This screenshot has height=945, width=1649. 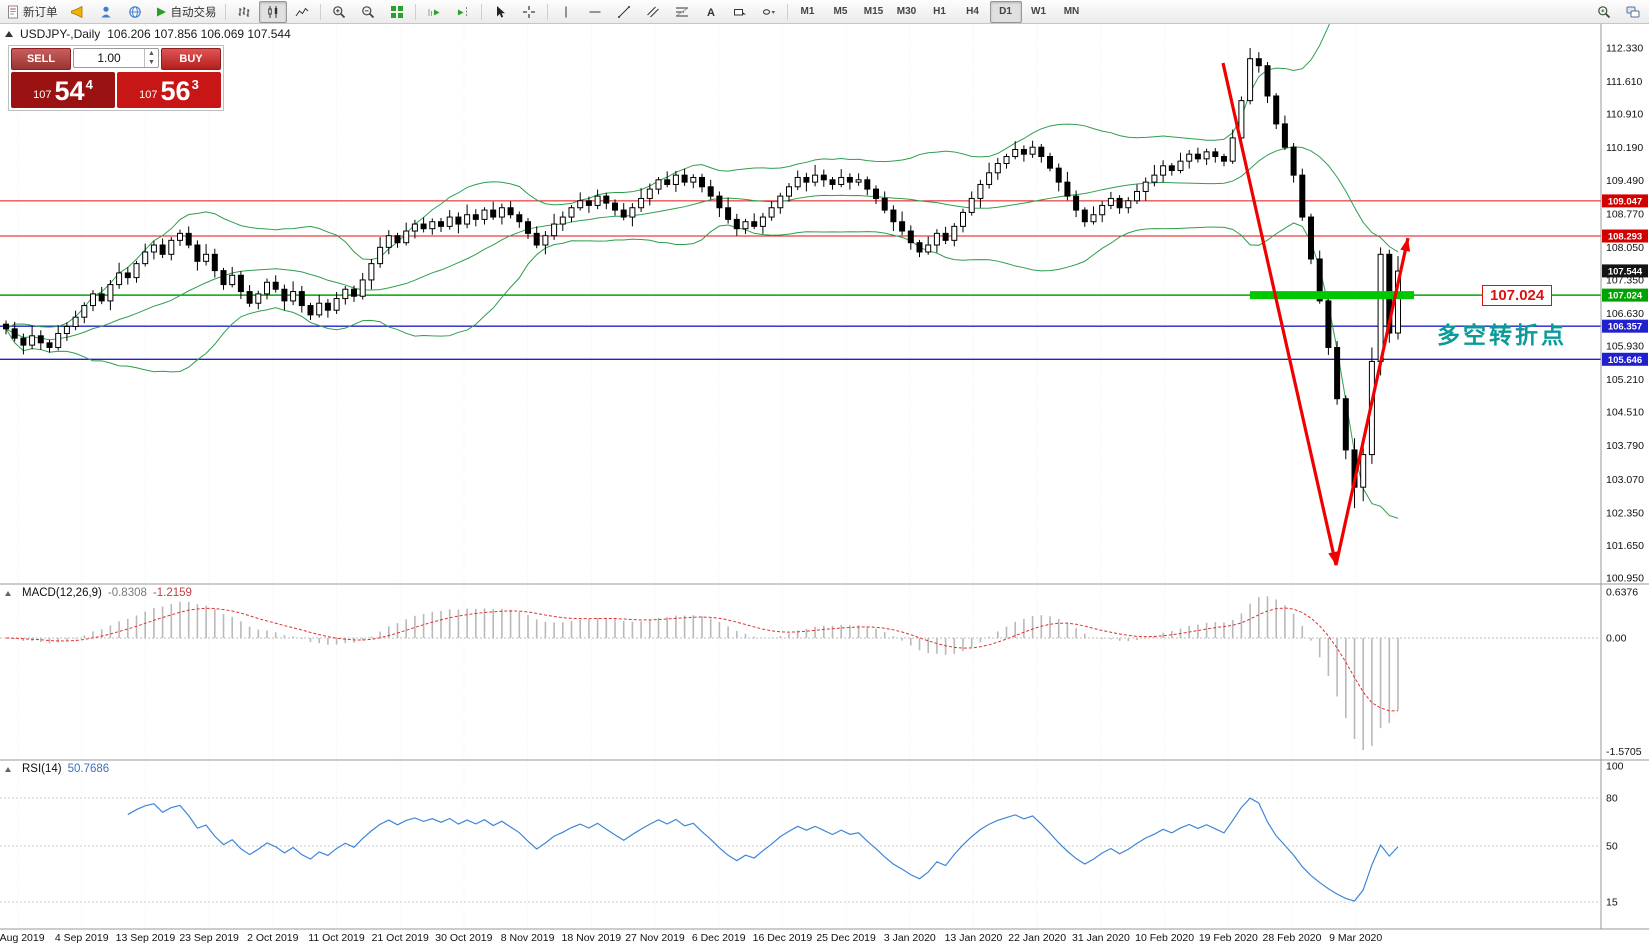 I want to click on search-plus-icon, so click(x=1604, y=11).